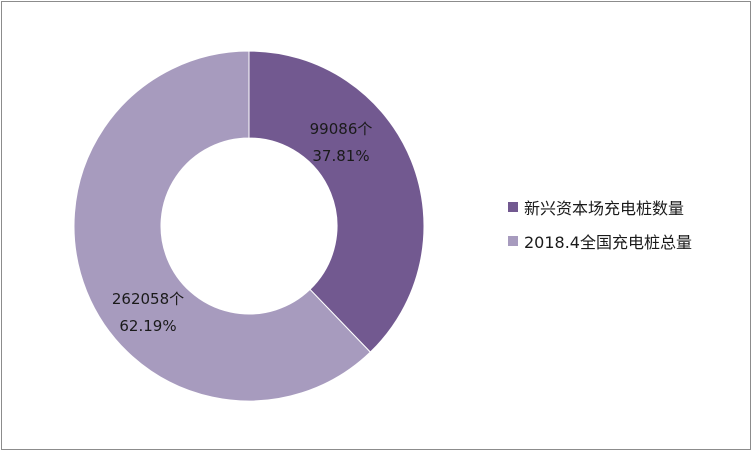 The width and height of the screenshot is (754, 453). Describe the element at coordinates (604, 208) in the screenshot. I see `legend-label-slice-1: 新兴资本场充电桩数量` at that location.